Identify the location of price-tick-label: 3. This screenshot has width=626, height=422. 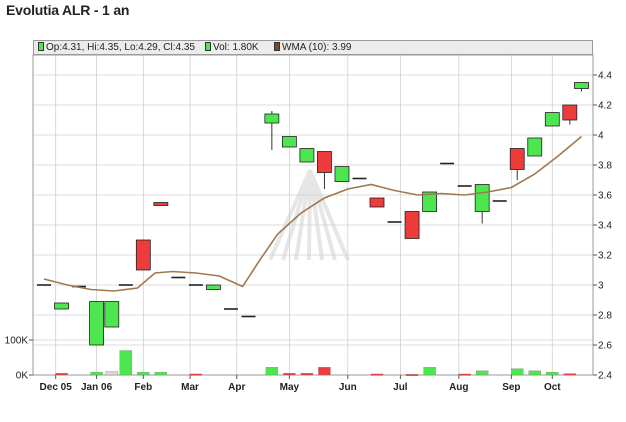
(601, 286).